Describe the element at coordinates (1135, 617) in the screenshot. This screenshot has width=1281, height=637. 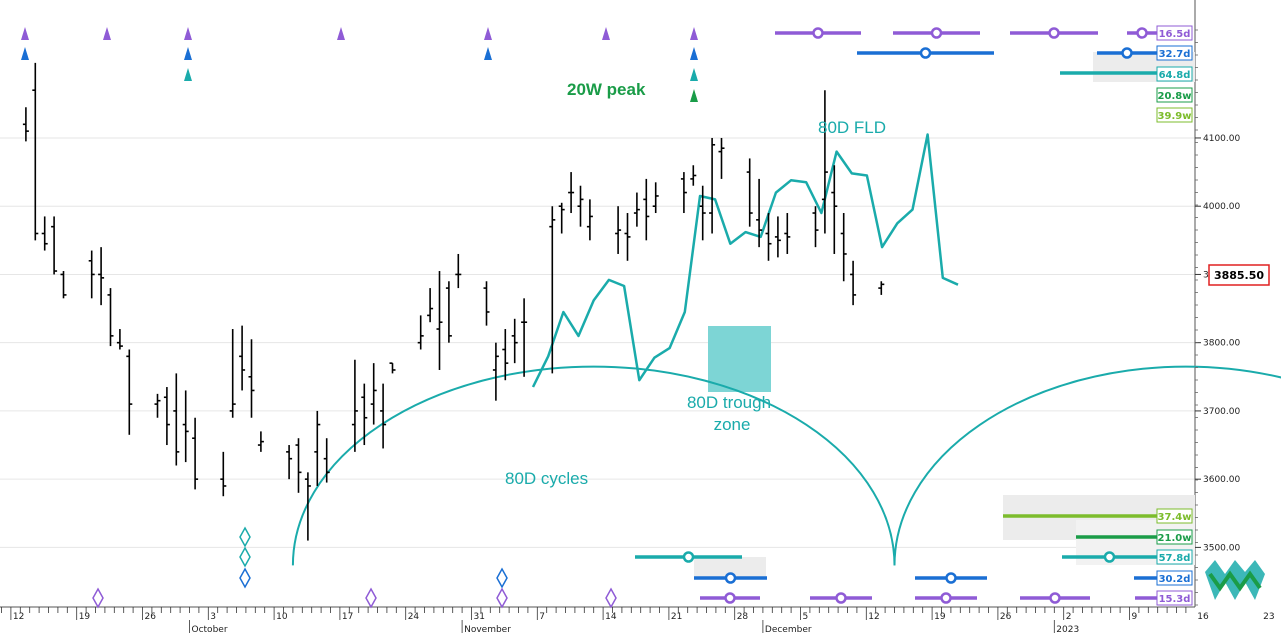
I see `time-tick-label: 9` at that location.